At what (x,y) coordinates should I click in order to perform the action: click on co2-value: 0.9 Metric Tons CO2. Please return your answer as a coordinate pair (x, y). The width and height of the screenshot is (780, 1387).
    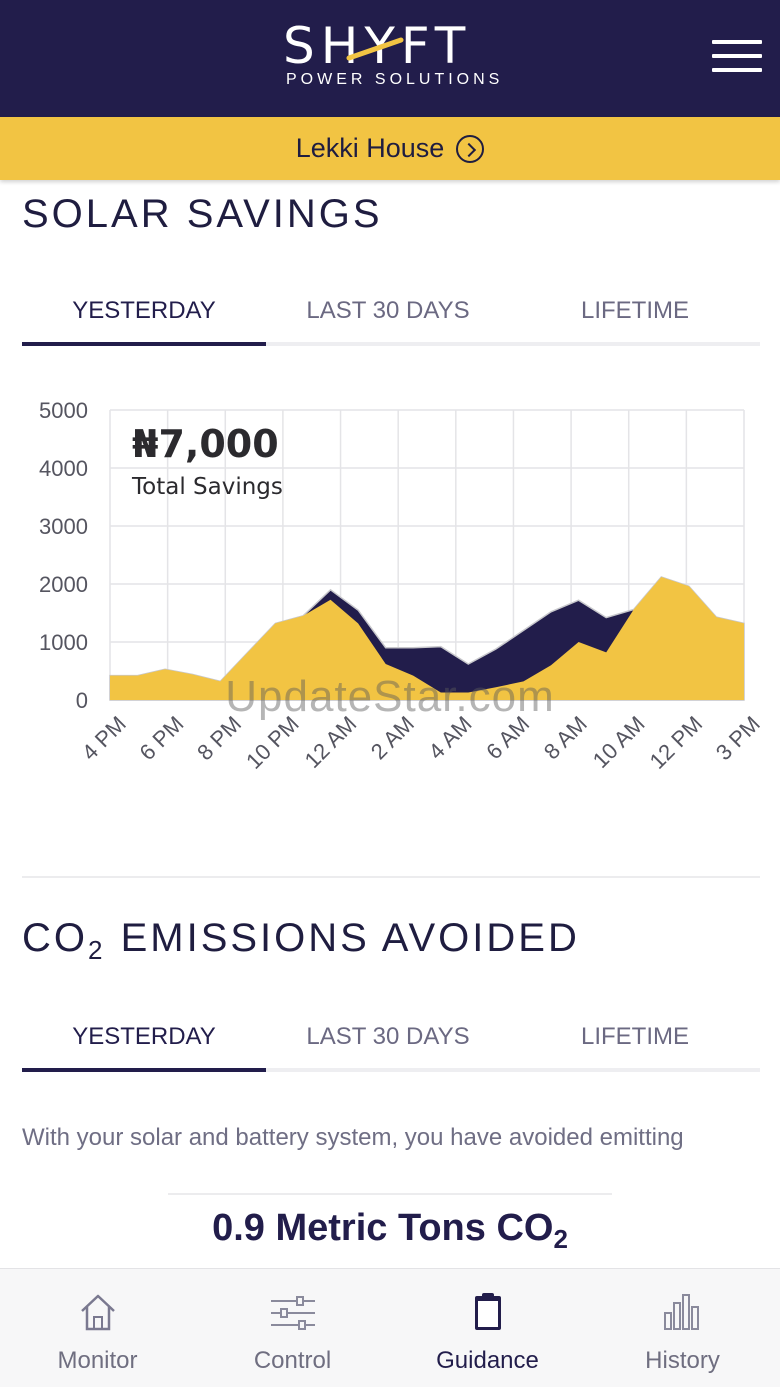
    Looking at the image, I should click on (390, 1231).